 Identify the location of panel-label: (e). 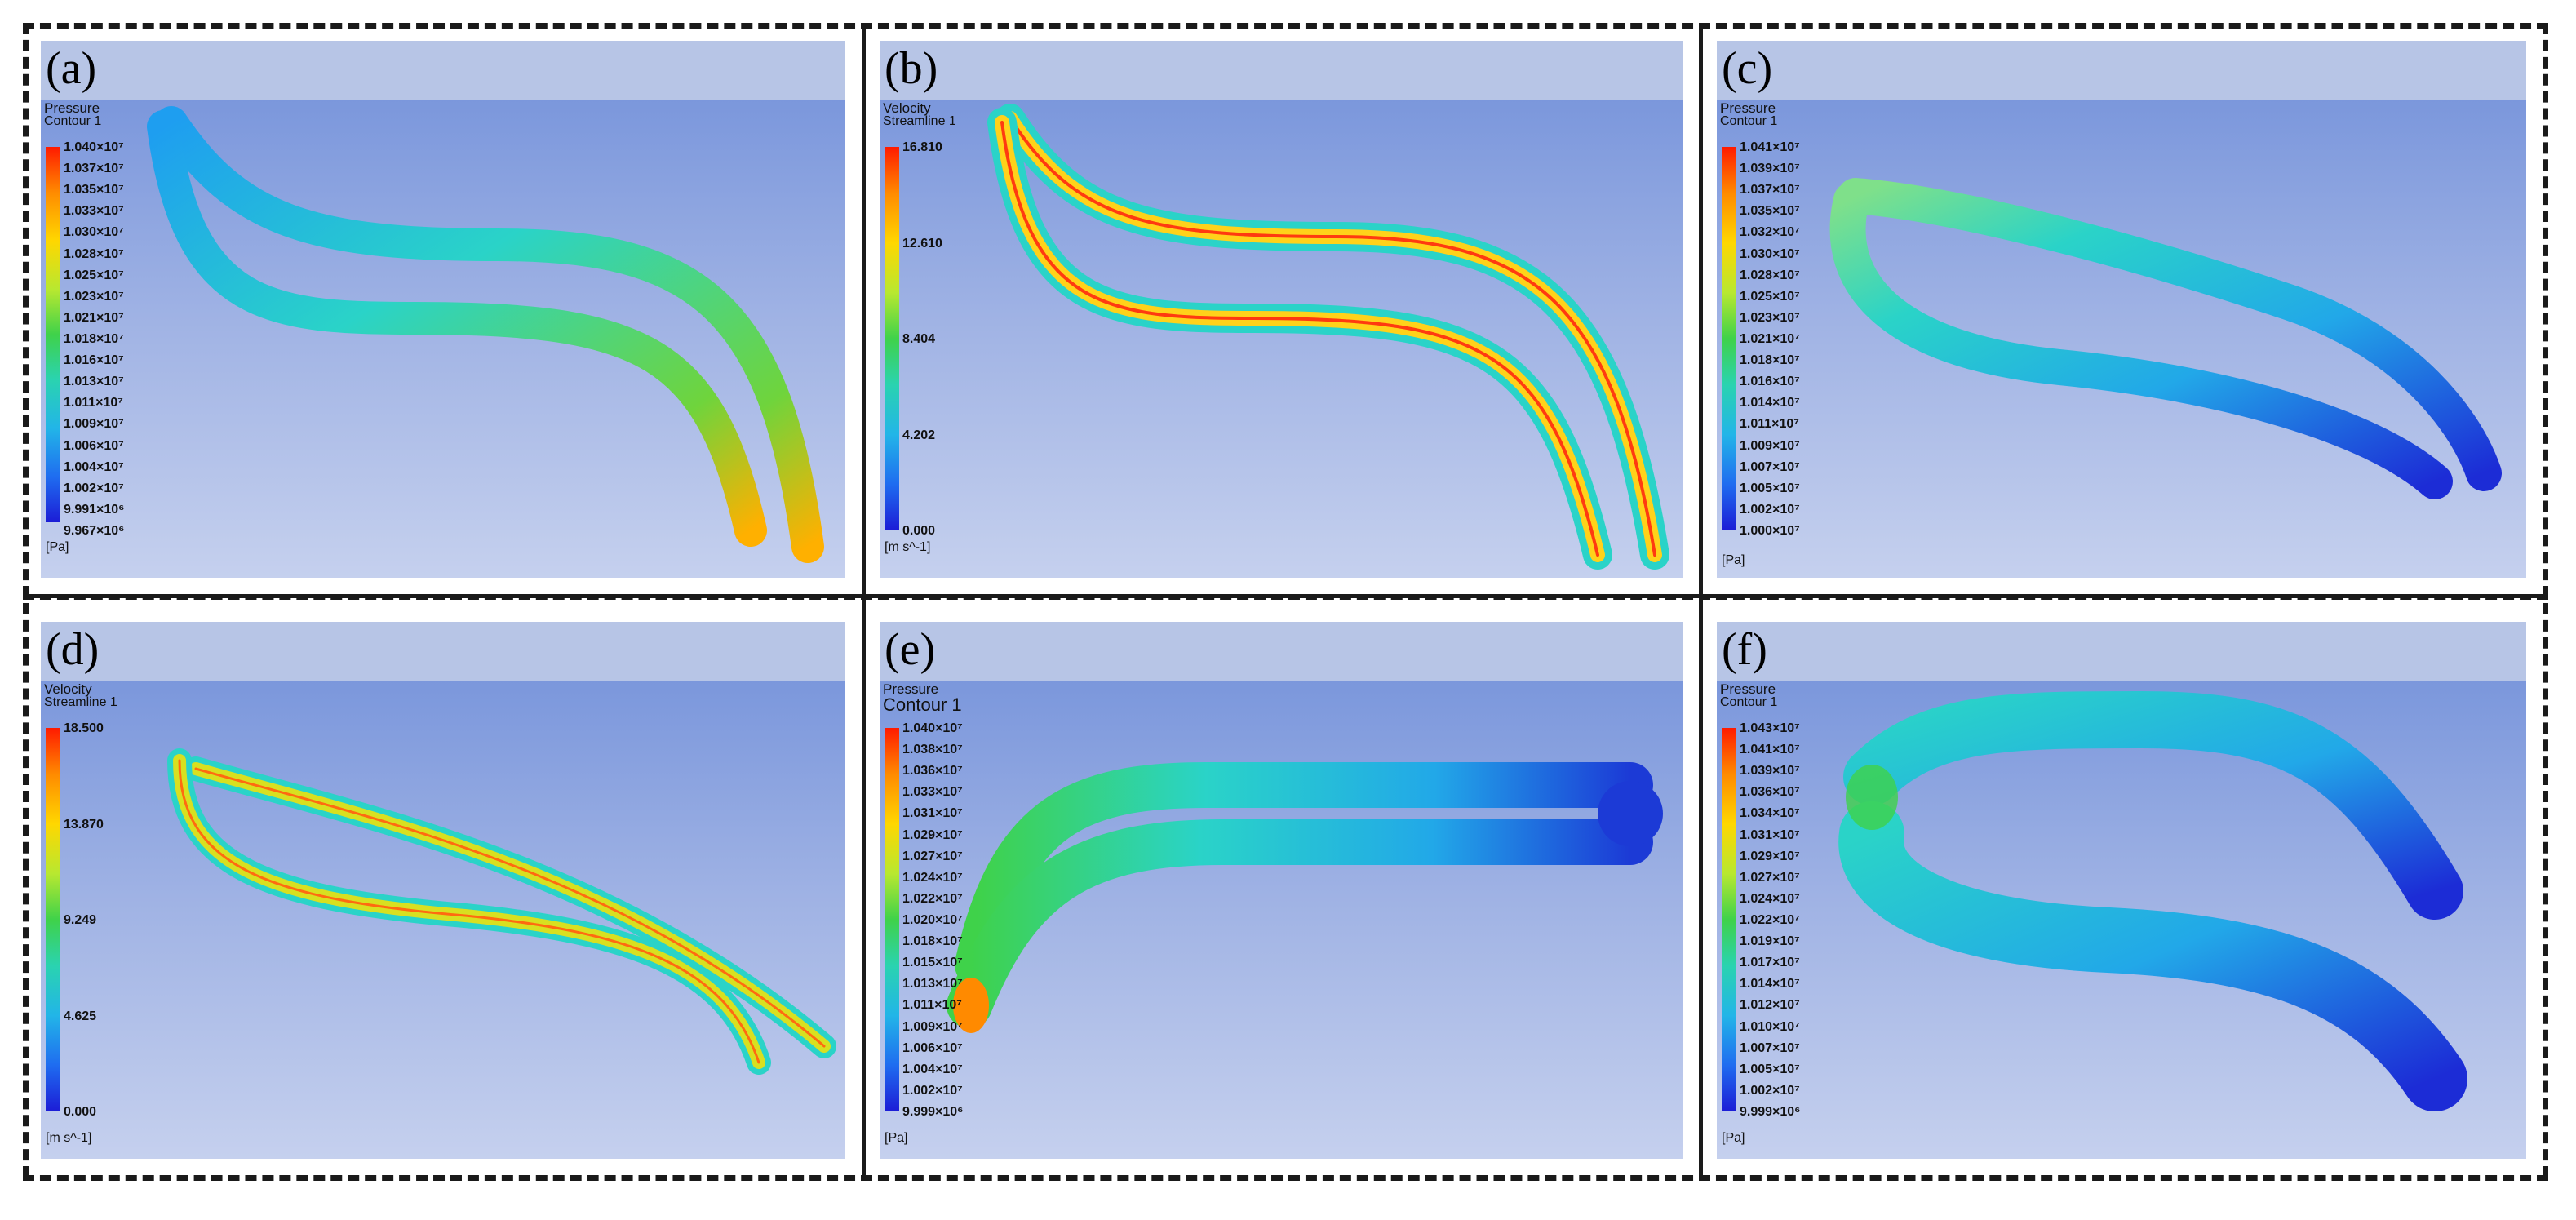
(910, 649).